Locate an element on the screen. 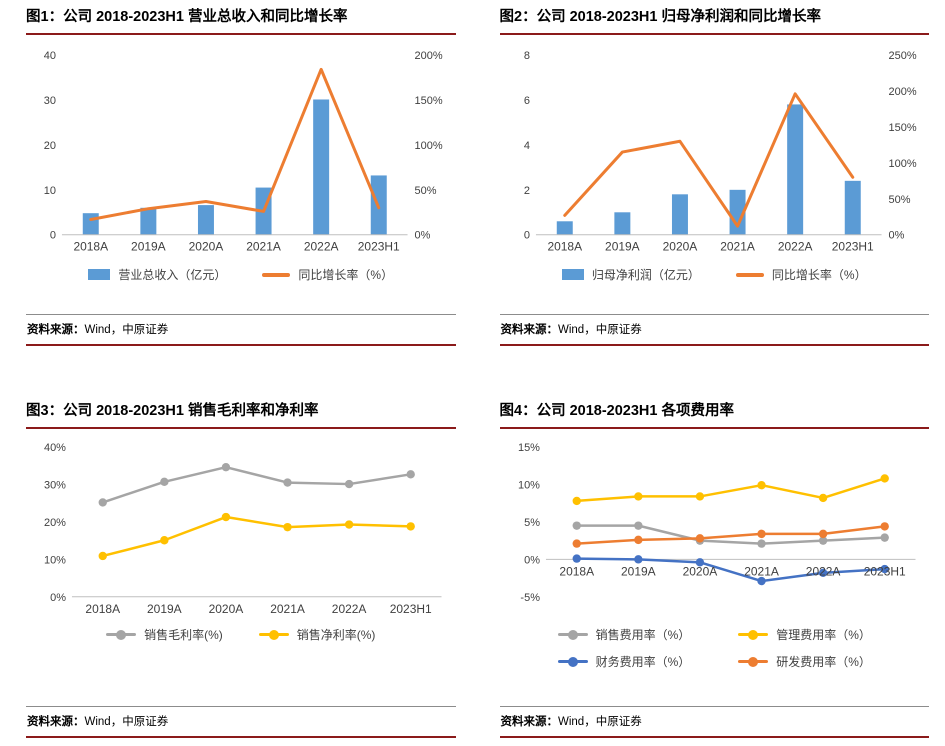 The height and width of the screenshot is (746, 945). figure-2-title: 图2：公司 2018-2023H1 归母净利润和同比增长率 is located at coordinates (660, 17).